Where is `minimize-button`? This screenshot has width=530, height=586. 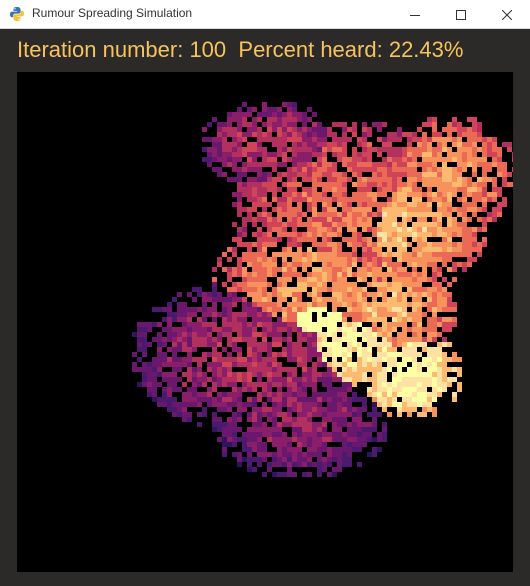
minimize-button is located at coordinates (415, 14).